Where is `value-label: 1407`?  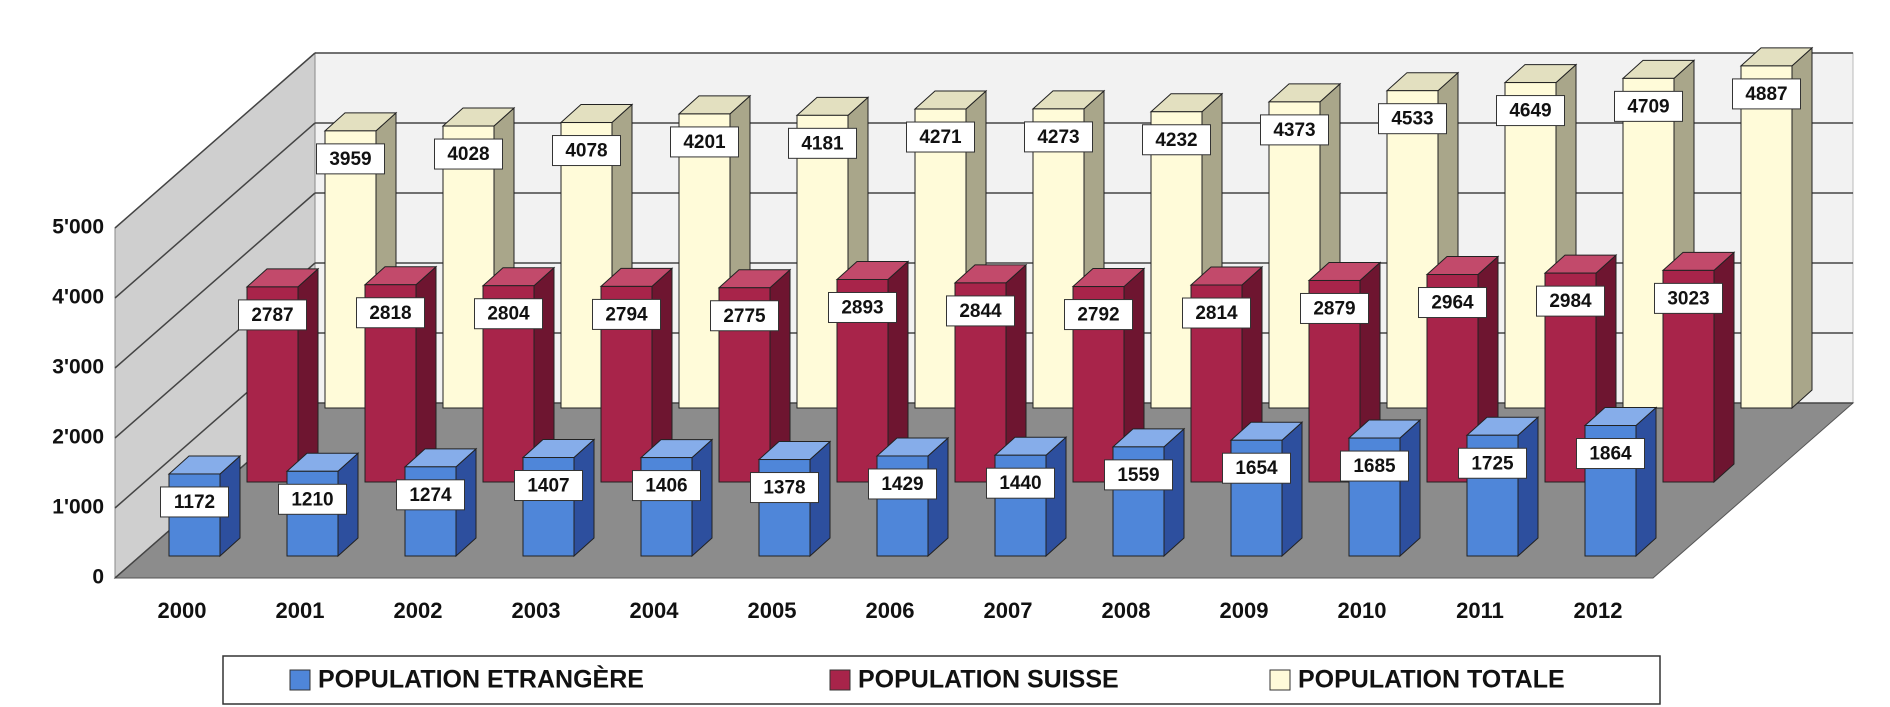 value-label: 1407 is located at coordinates (548, 486).